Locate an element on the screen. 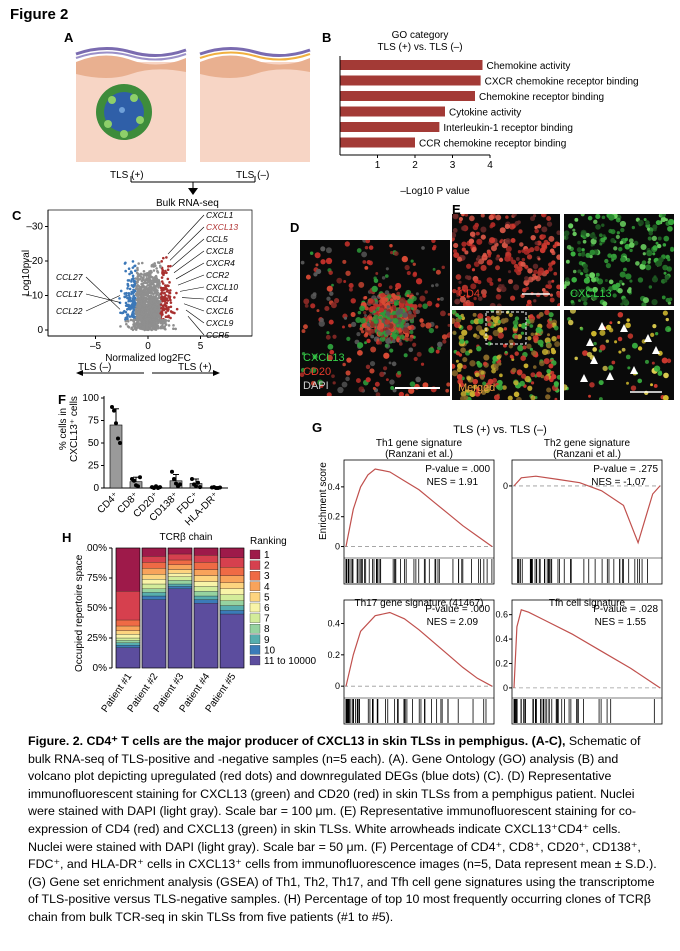 This screenshot has width=680, height=951. gsea-title: Th1 gene signature is located at coordinates (419, 443).